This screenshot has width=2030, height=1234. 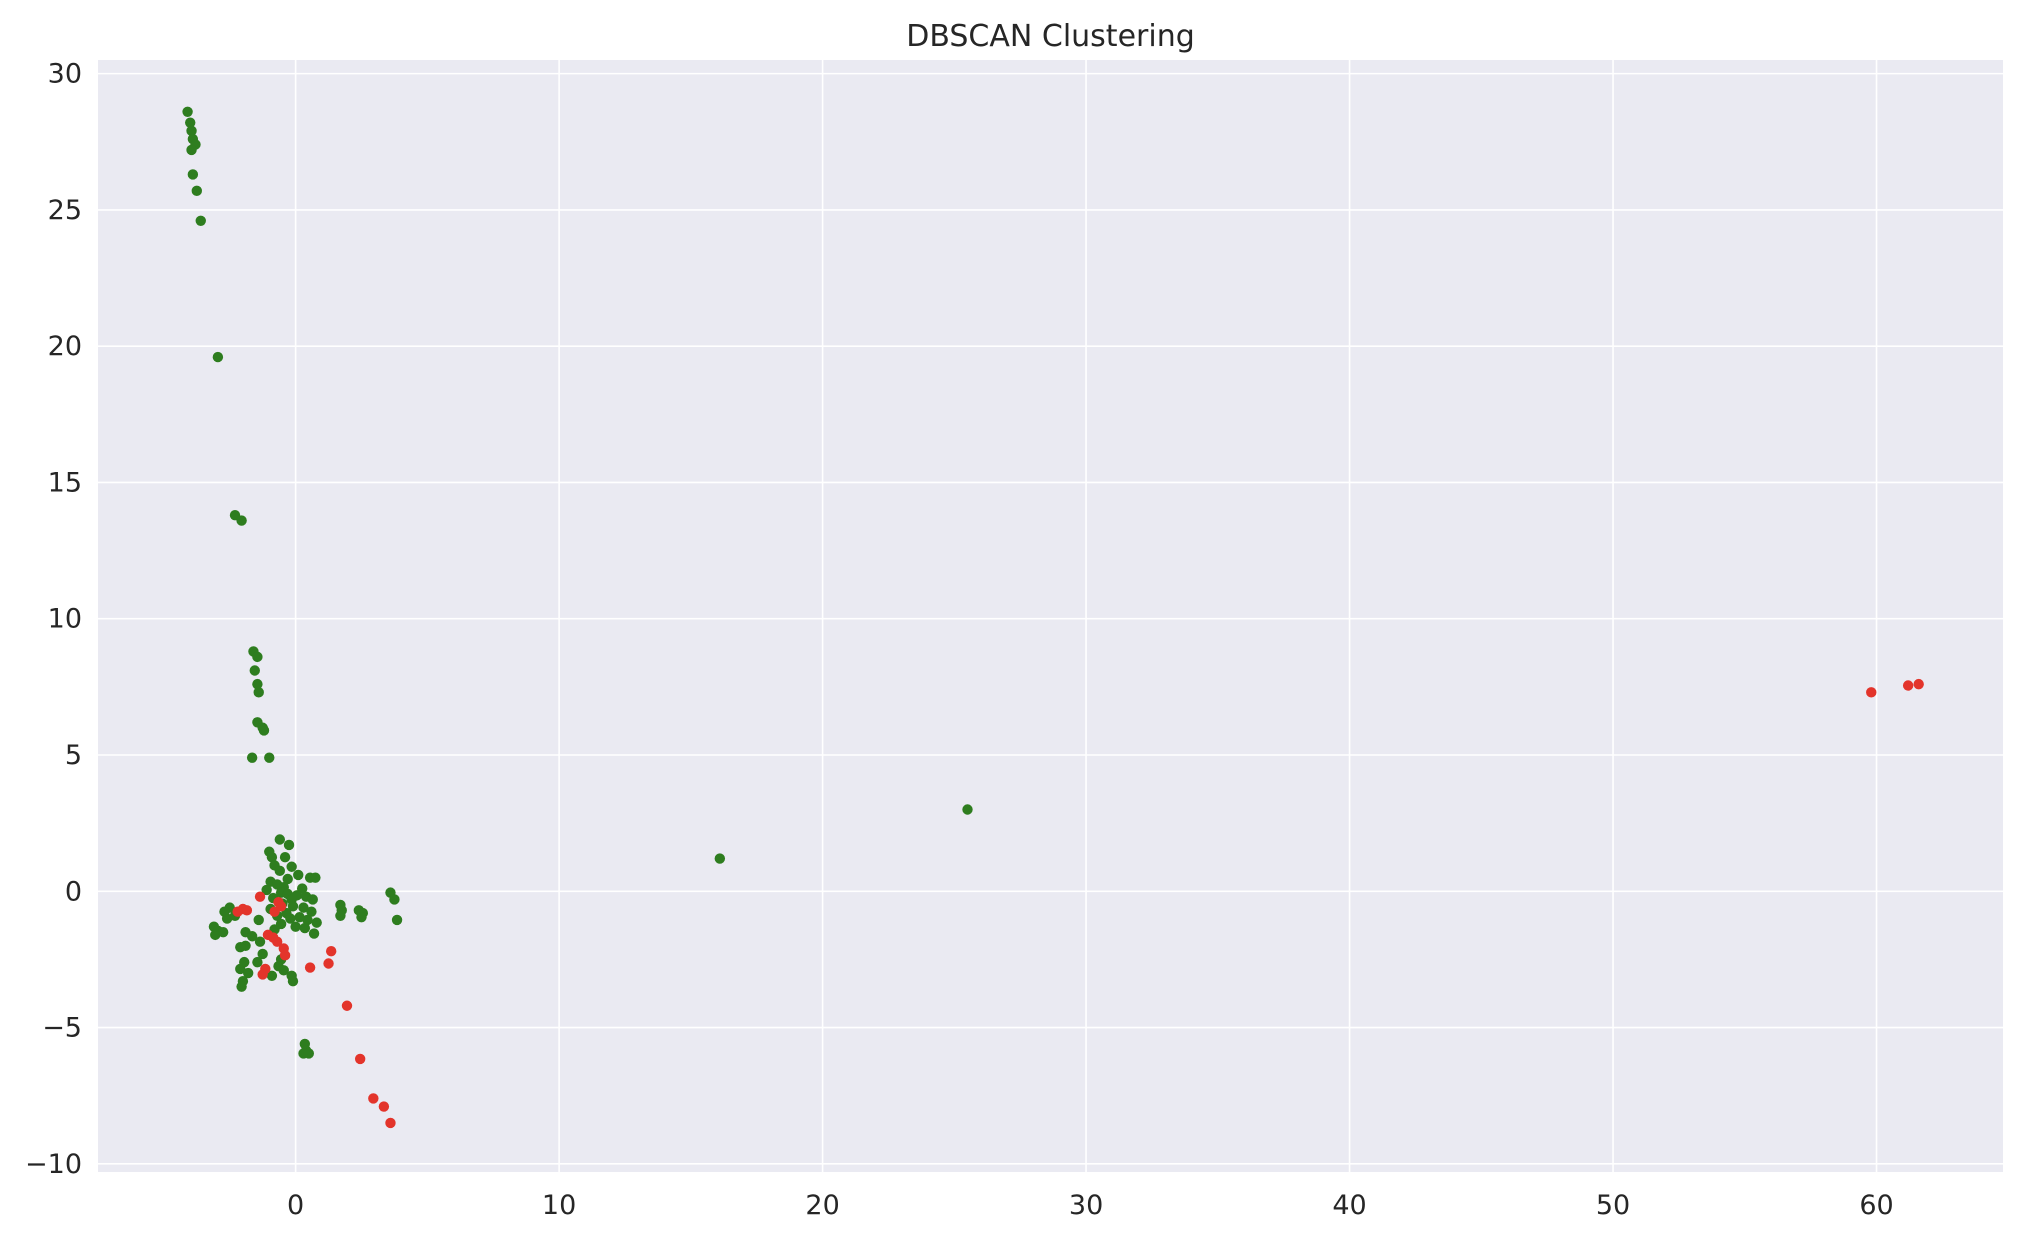 What do you see at coordinates (559, 1205) in the screenshot?
I see `x-tick-label: 10` at bounding box center [559, 1205].